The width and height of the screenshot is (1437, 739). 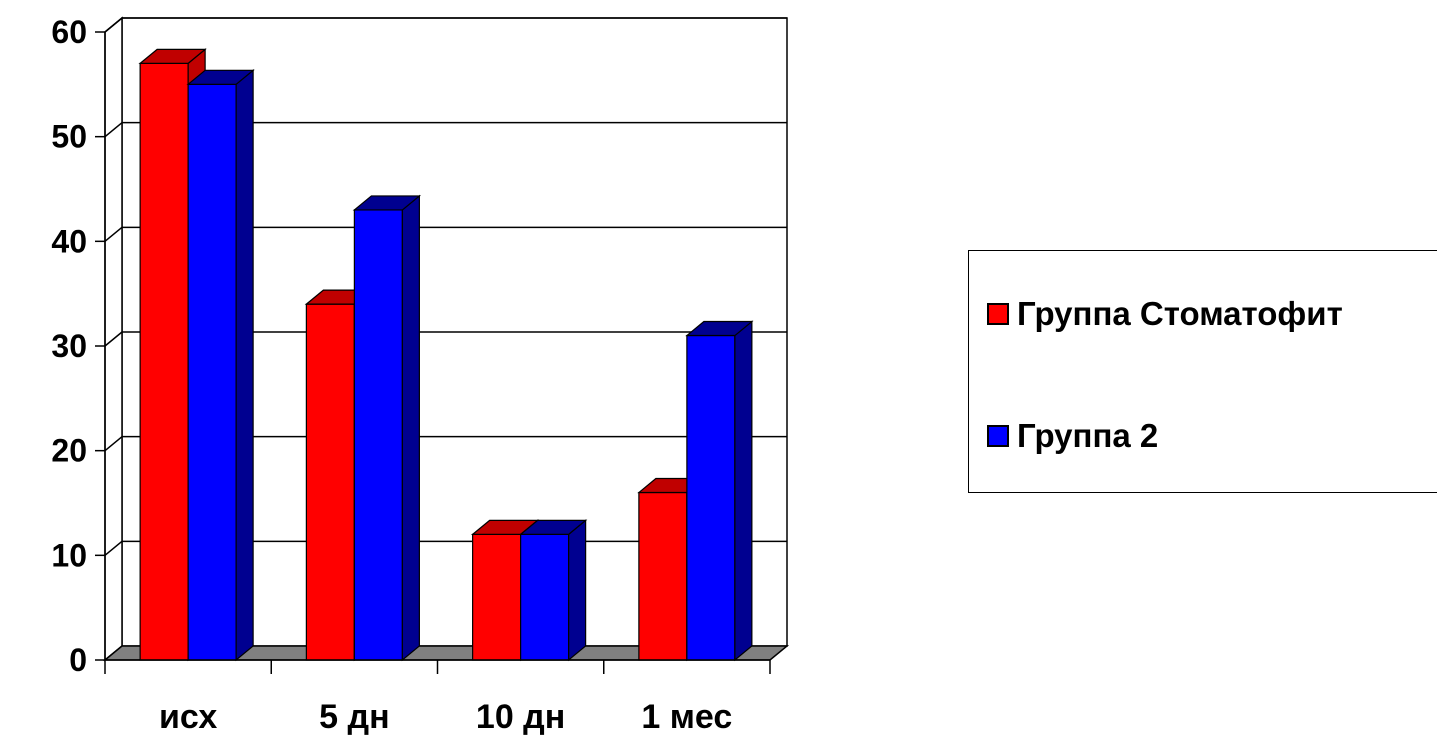 I want to click on legend: Группа Стоматофит Группа 2, so click(x=1202, y=371).